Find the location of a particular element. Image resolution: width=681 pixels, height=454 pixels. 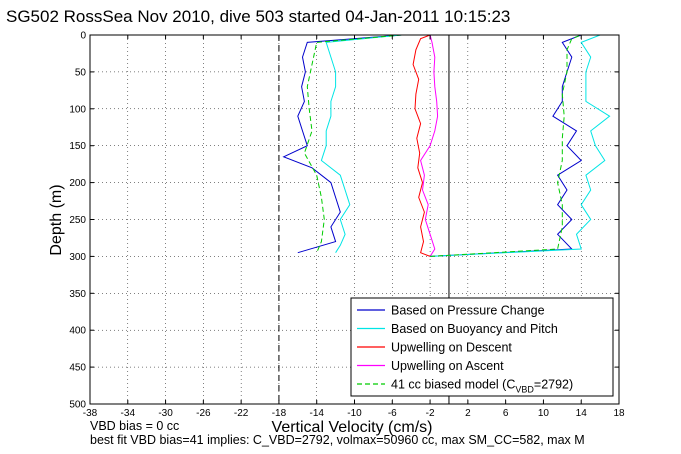

series-line-5-descent is located at coordinates (352, 143).